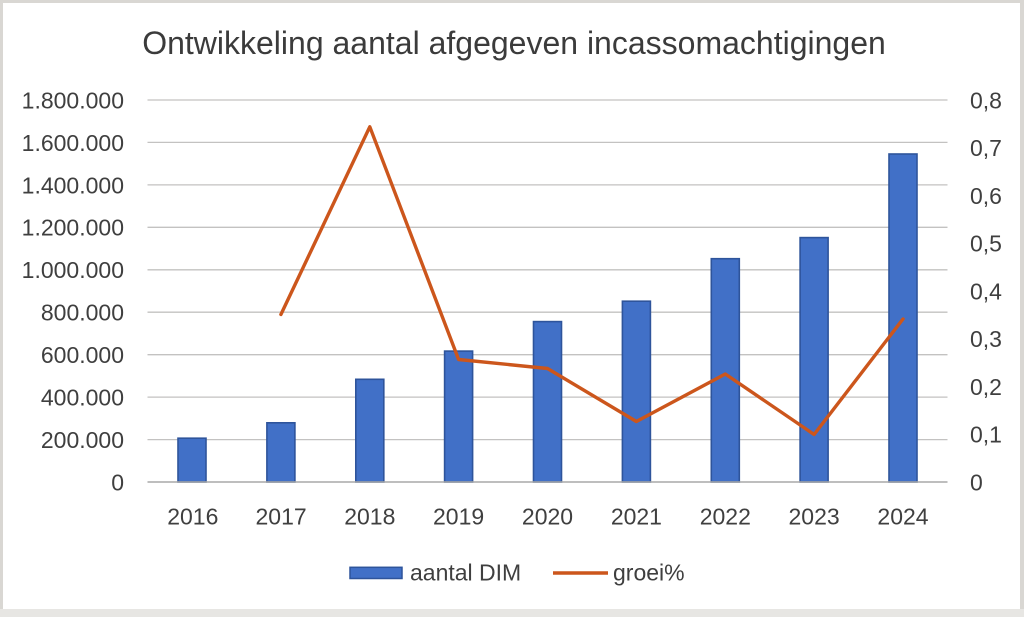 This screenshot has height=617, width=1024. Describe the element at coordinates (82, 398) in the screenshot. I see `svg-text: 400.000` at that location.